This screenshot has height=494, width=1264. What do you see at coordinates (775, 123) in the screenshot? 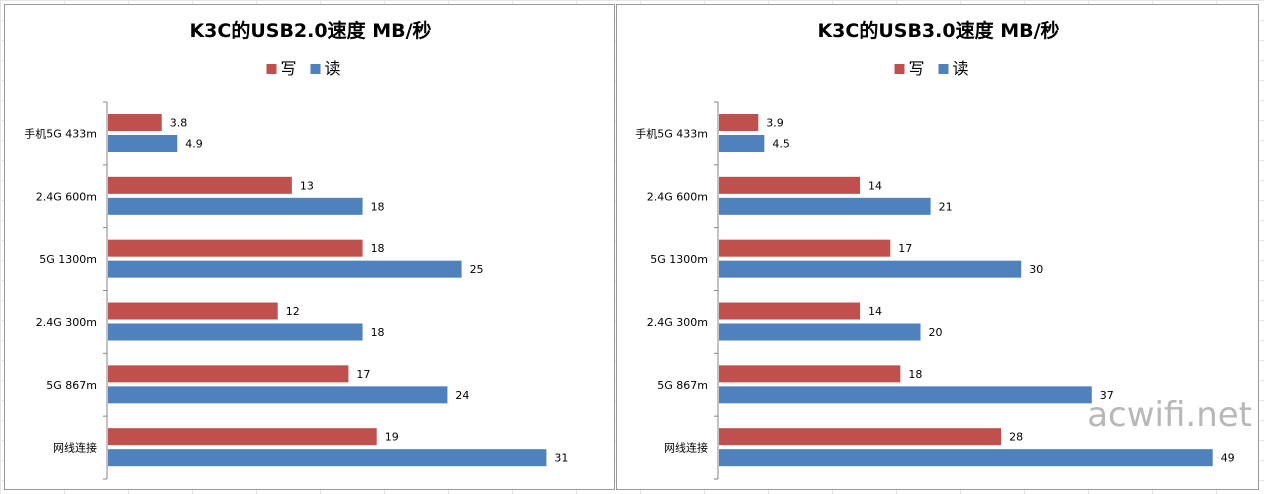
I see `data-label: 3.9` at bounding box center [775, 123].